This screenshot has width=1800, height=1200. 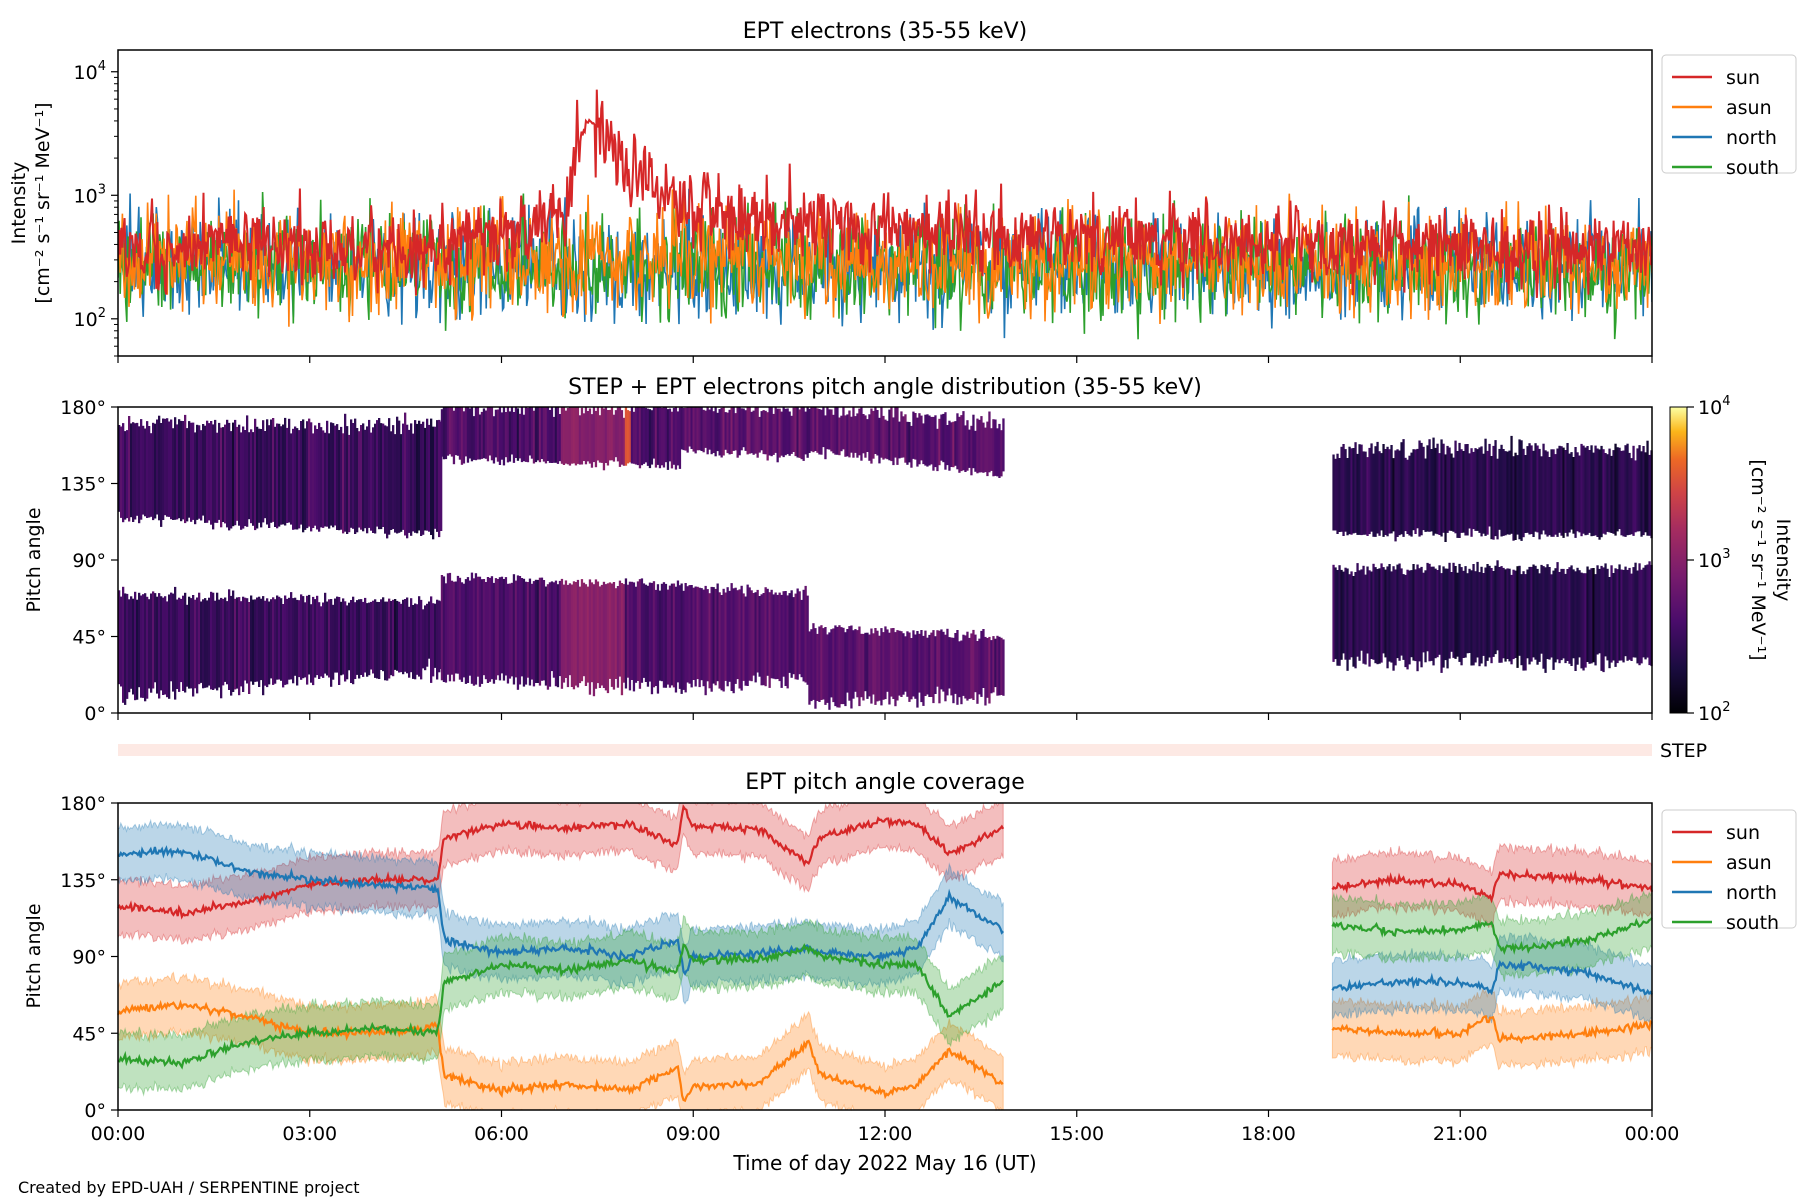 What do you see at coordinates (1268, 1134) in the screenshot?
I see `x-tick-label: 18:00` at bounding box center [1268, 1134].